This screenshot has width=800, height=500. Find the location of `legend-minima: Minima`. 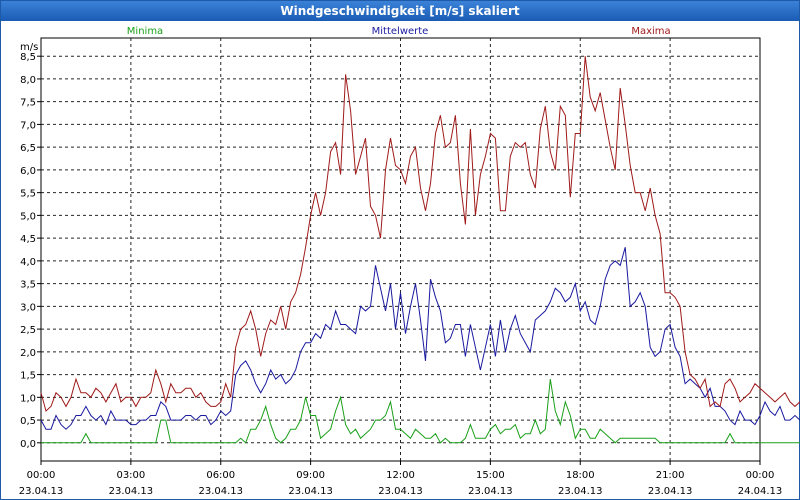

legend-minima: Minima is located at coordinates (145, 31).